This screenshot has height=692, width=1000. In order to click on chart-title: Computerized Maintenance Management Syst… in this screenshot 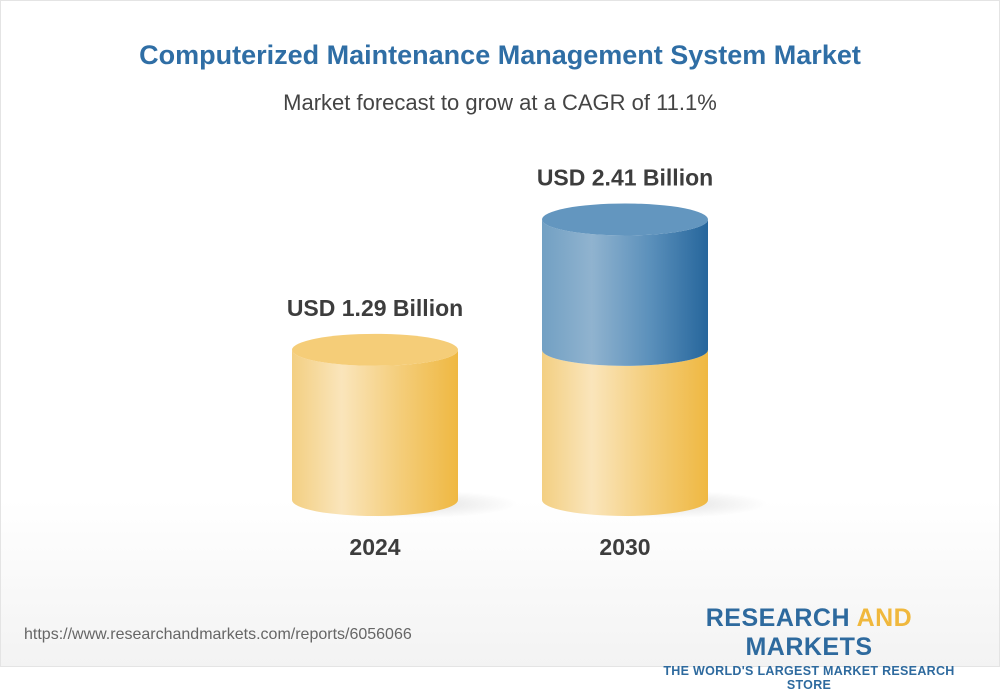, I will do `click(500, 55)`.